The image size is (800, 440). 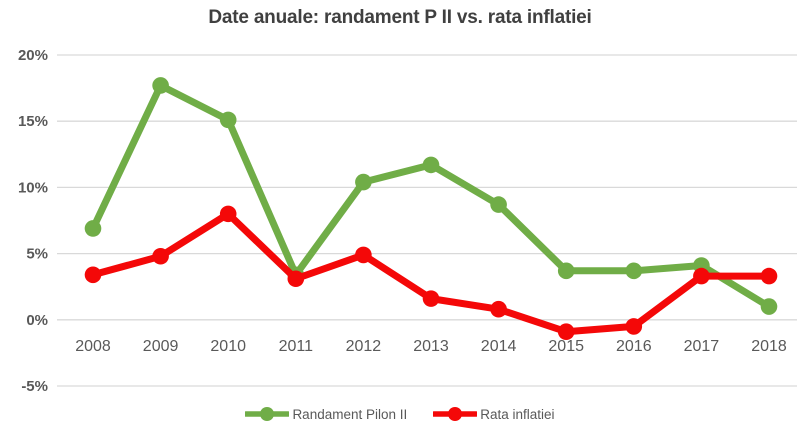 I want to click on y-axis-tick-label: 0%, so click(x=37, y=320).